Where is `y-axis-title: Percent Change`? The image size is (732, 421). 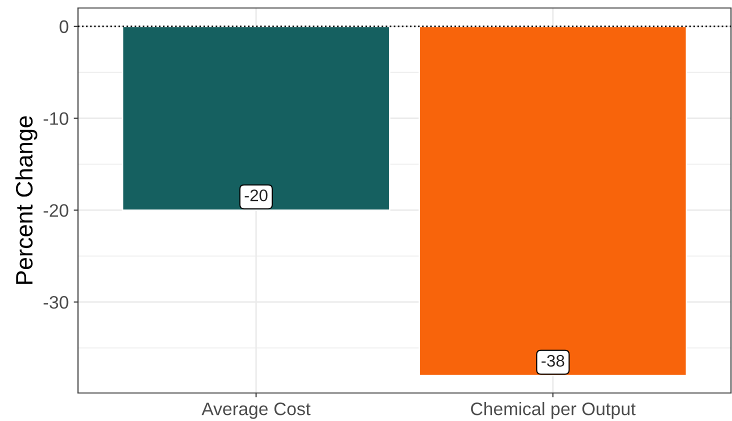
y-axis-title: Percent Change is located at coordinates (26, 200).